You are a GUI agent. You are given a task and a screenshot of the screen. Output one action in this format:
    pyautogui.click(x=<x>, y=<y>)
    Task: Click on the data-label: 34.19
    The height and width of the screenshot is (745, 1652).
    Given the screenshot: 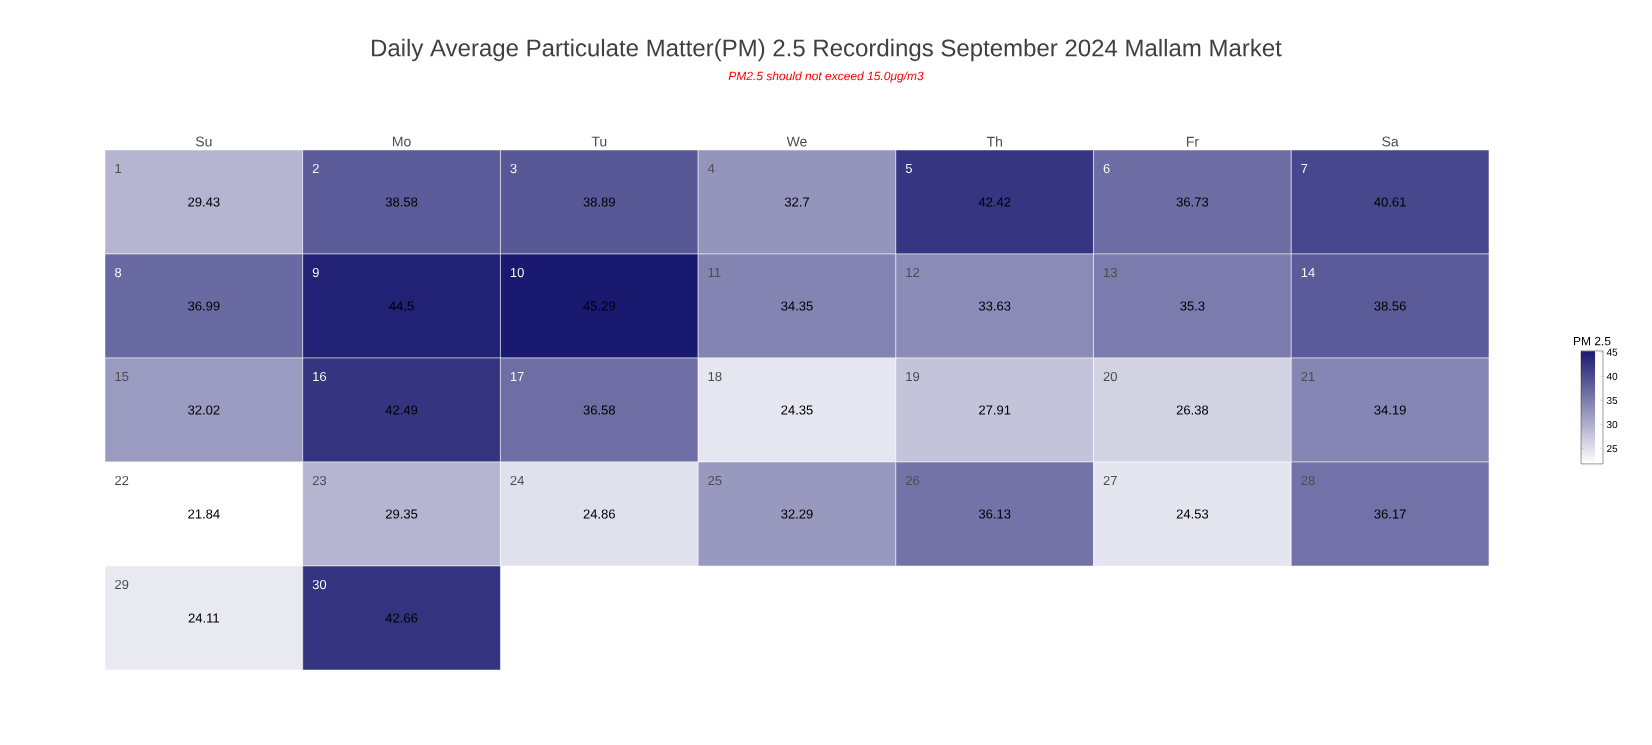 What is the action you would take?
    pyautogui.click(x=1390, y=410)
    